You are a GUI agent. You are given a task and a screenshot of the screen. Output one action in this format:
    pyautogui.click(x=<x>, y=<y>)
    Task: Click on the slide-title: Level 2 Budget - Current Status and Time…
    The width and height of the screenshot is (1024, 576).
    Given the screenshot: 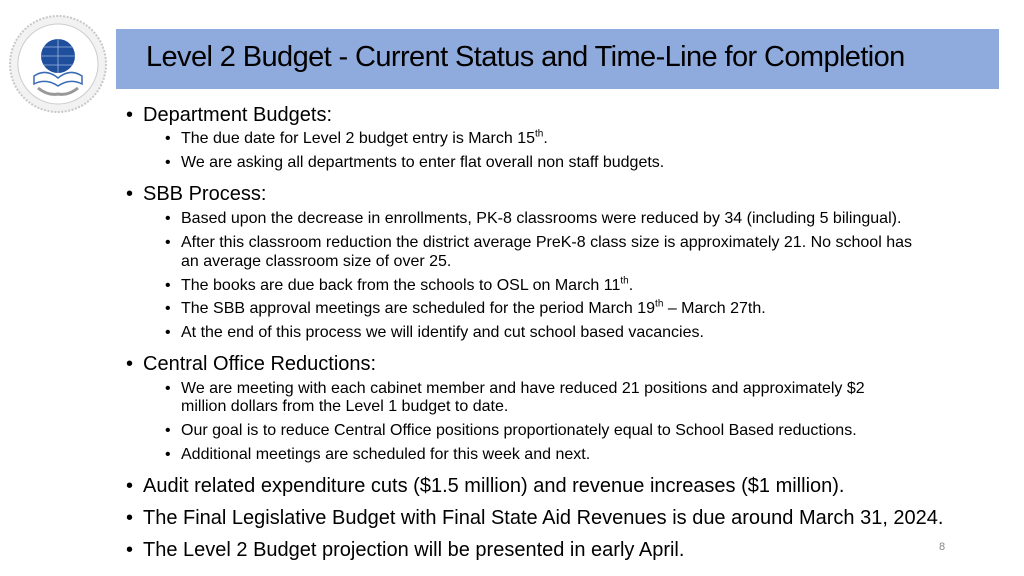 What is the action you would take?
    pyautogui.click(x=525, y=57)
    